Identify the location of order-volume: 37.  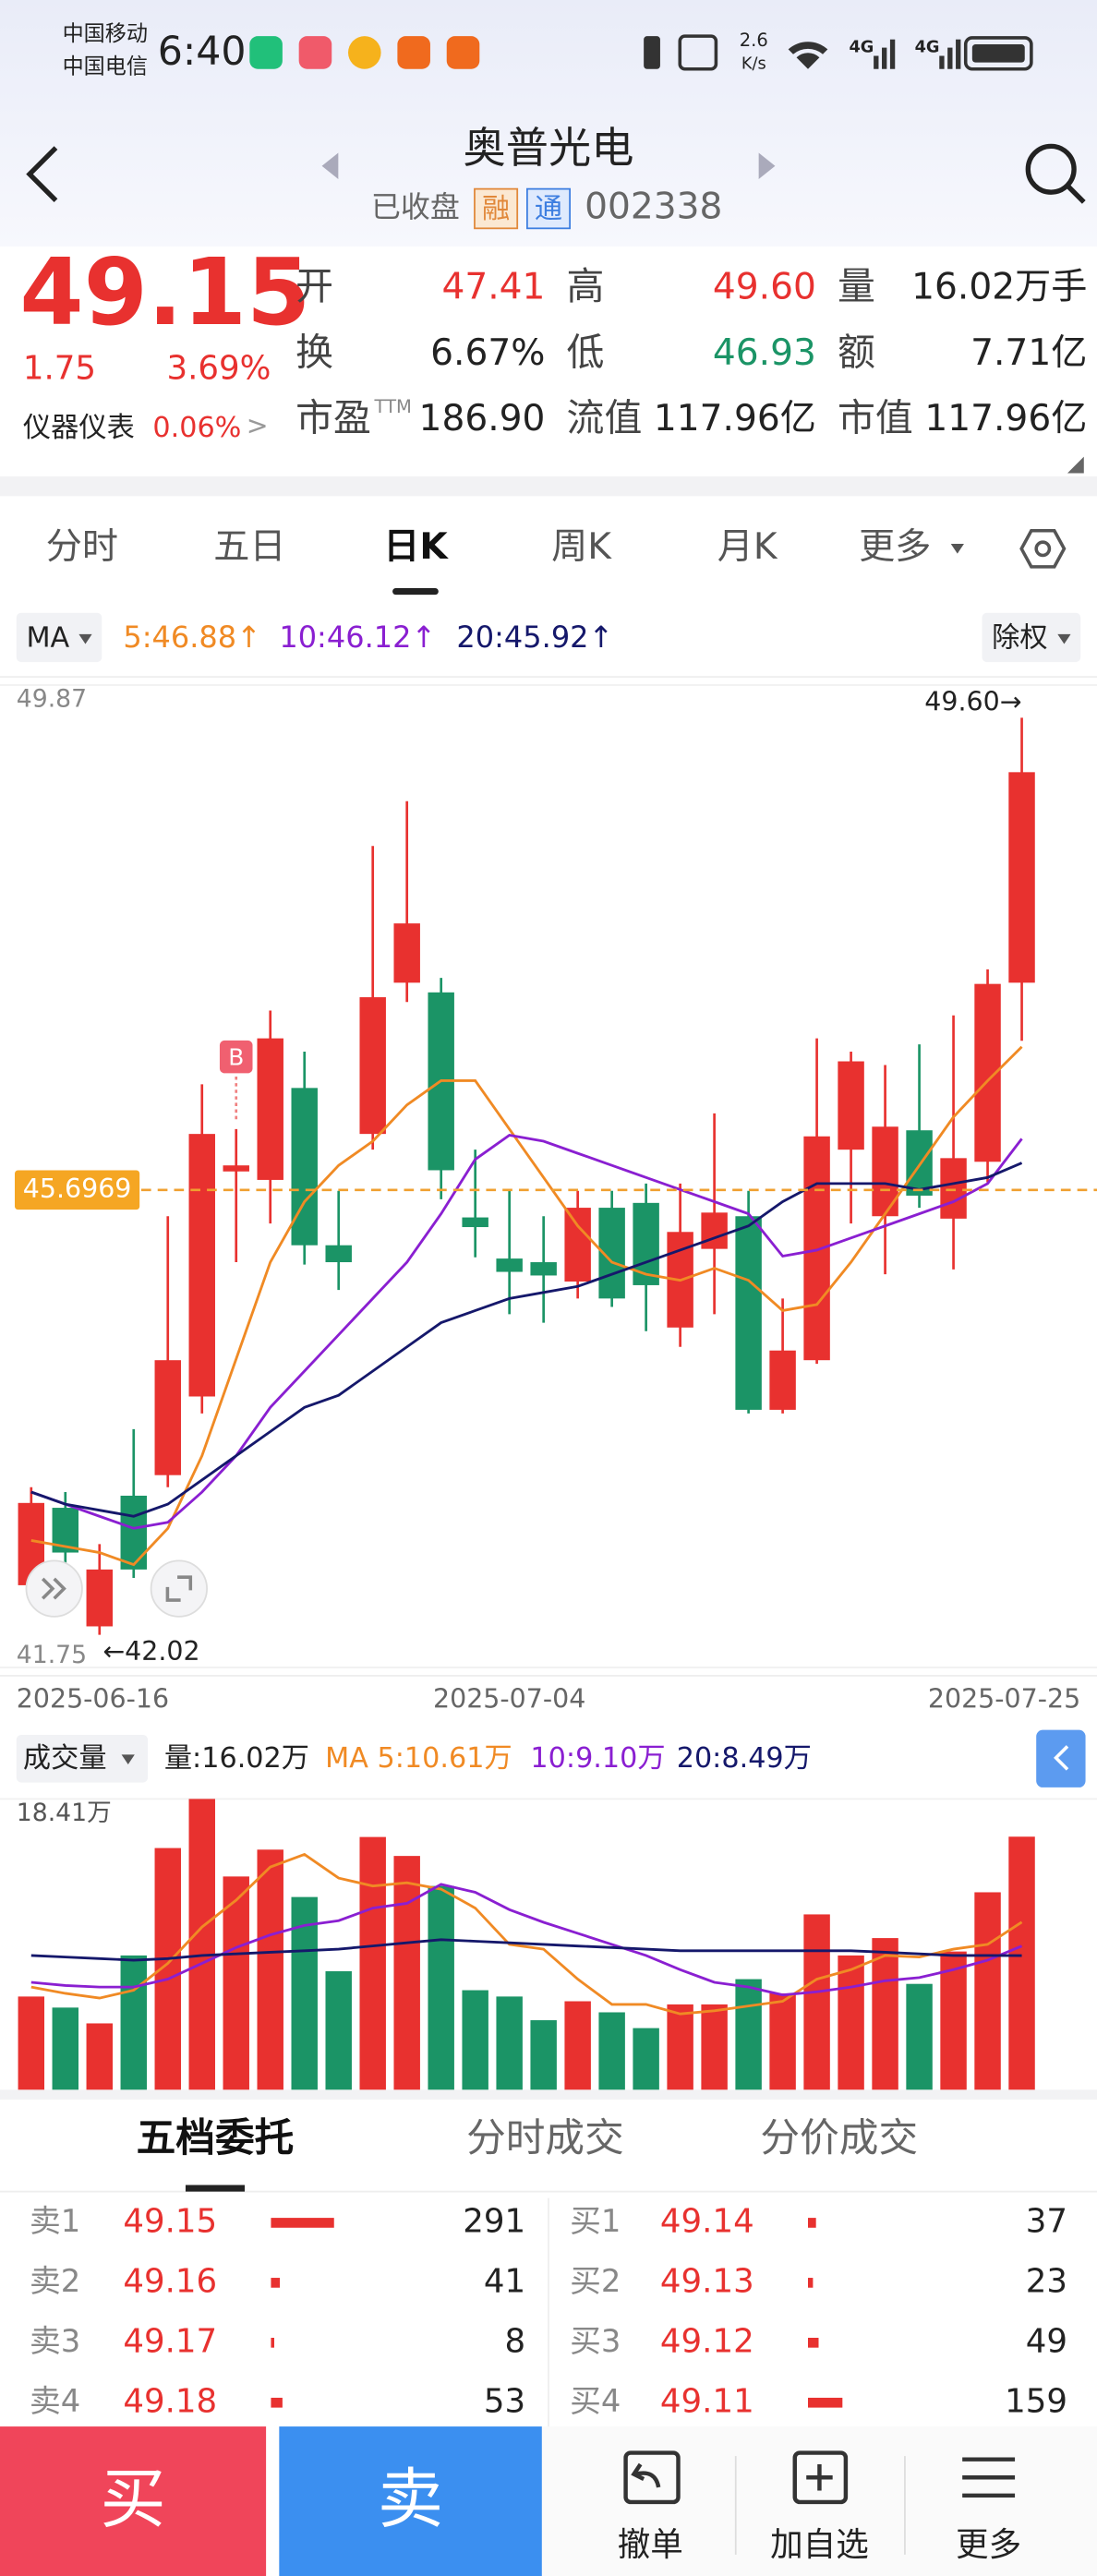
(1046, 2221).